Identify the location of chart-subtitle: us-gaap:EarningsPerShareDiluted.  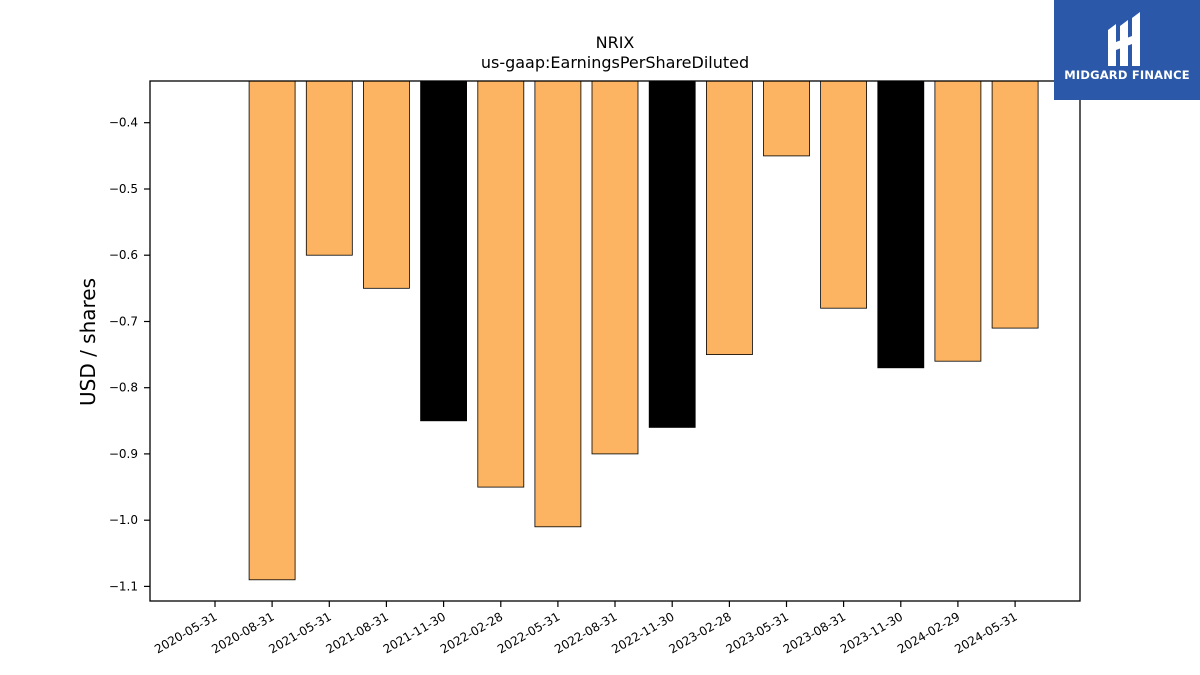
(615, 62).